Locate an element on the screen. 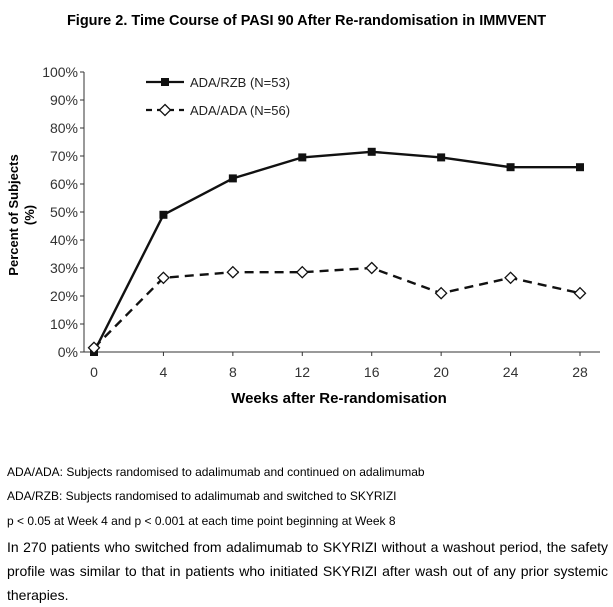 Image resolution: width=613 pixels, height=607 pixels. y-axis-label-line2: (%) is located at coordinates (29, 215).